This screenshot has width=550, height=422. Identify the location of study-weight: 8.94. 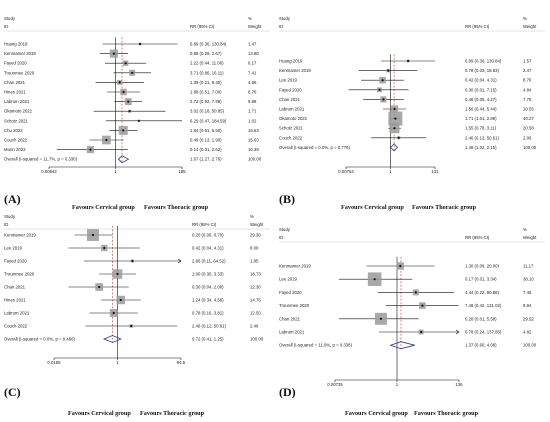
(527, 305).